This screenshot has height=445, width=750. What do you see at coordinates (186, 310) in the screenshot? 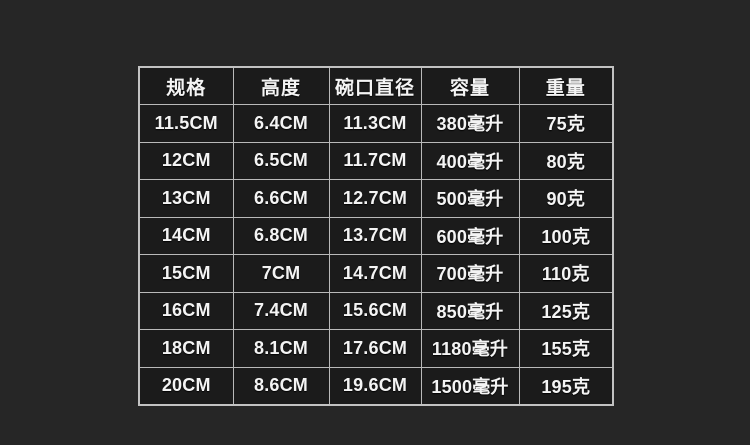
I see `cell-spec: 16CM` at bounding box center [186, 310].